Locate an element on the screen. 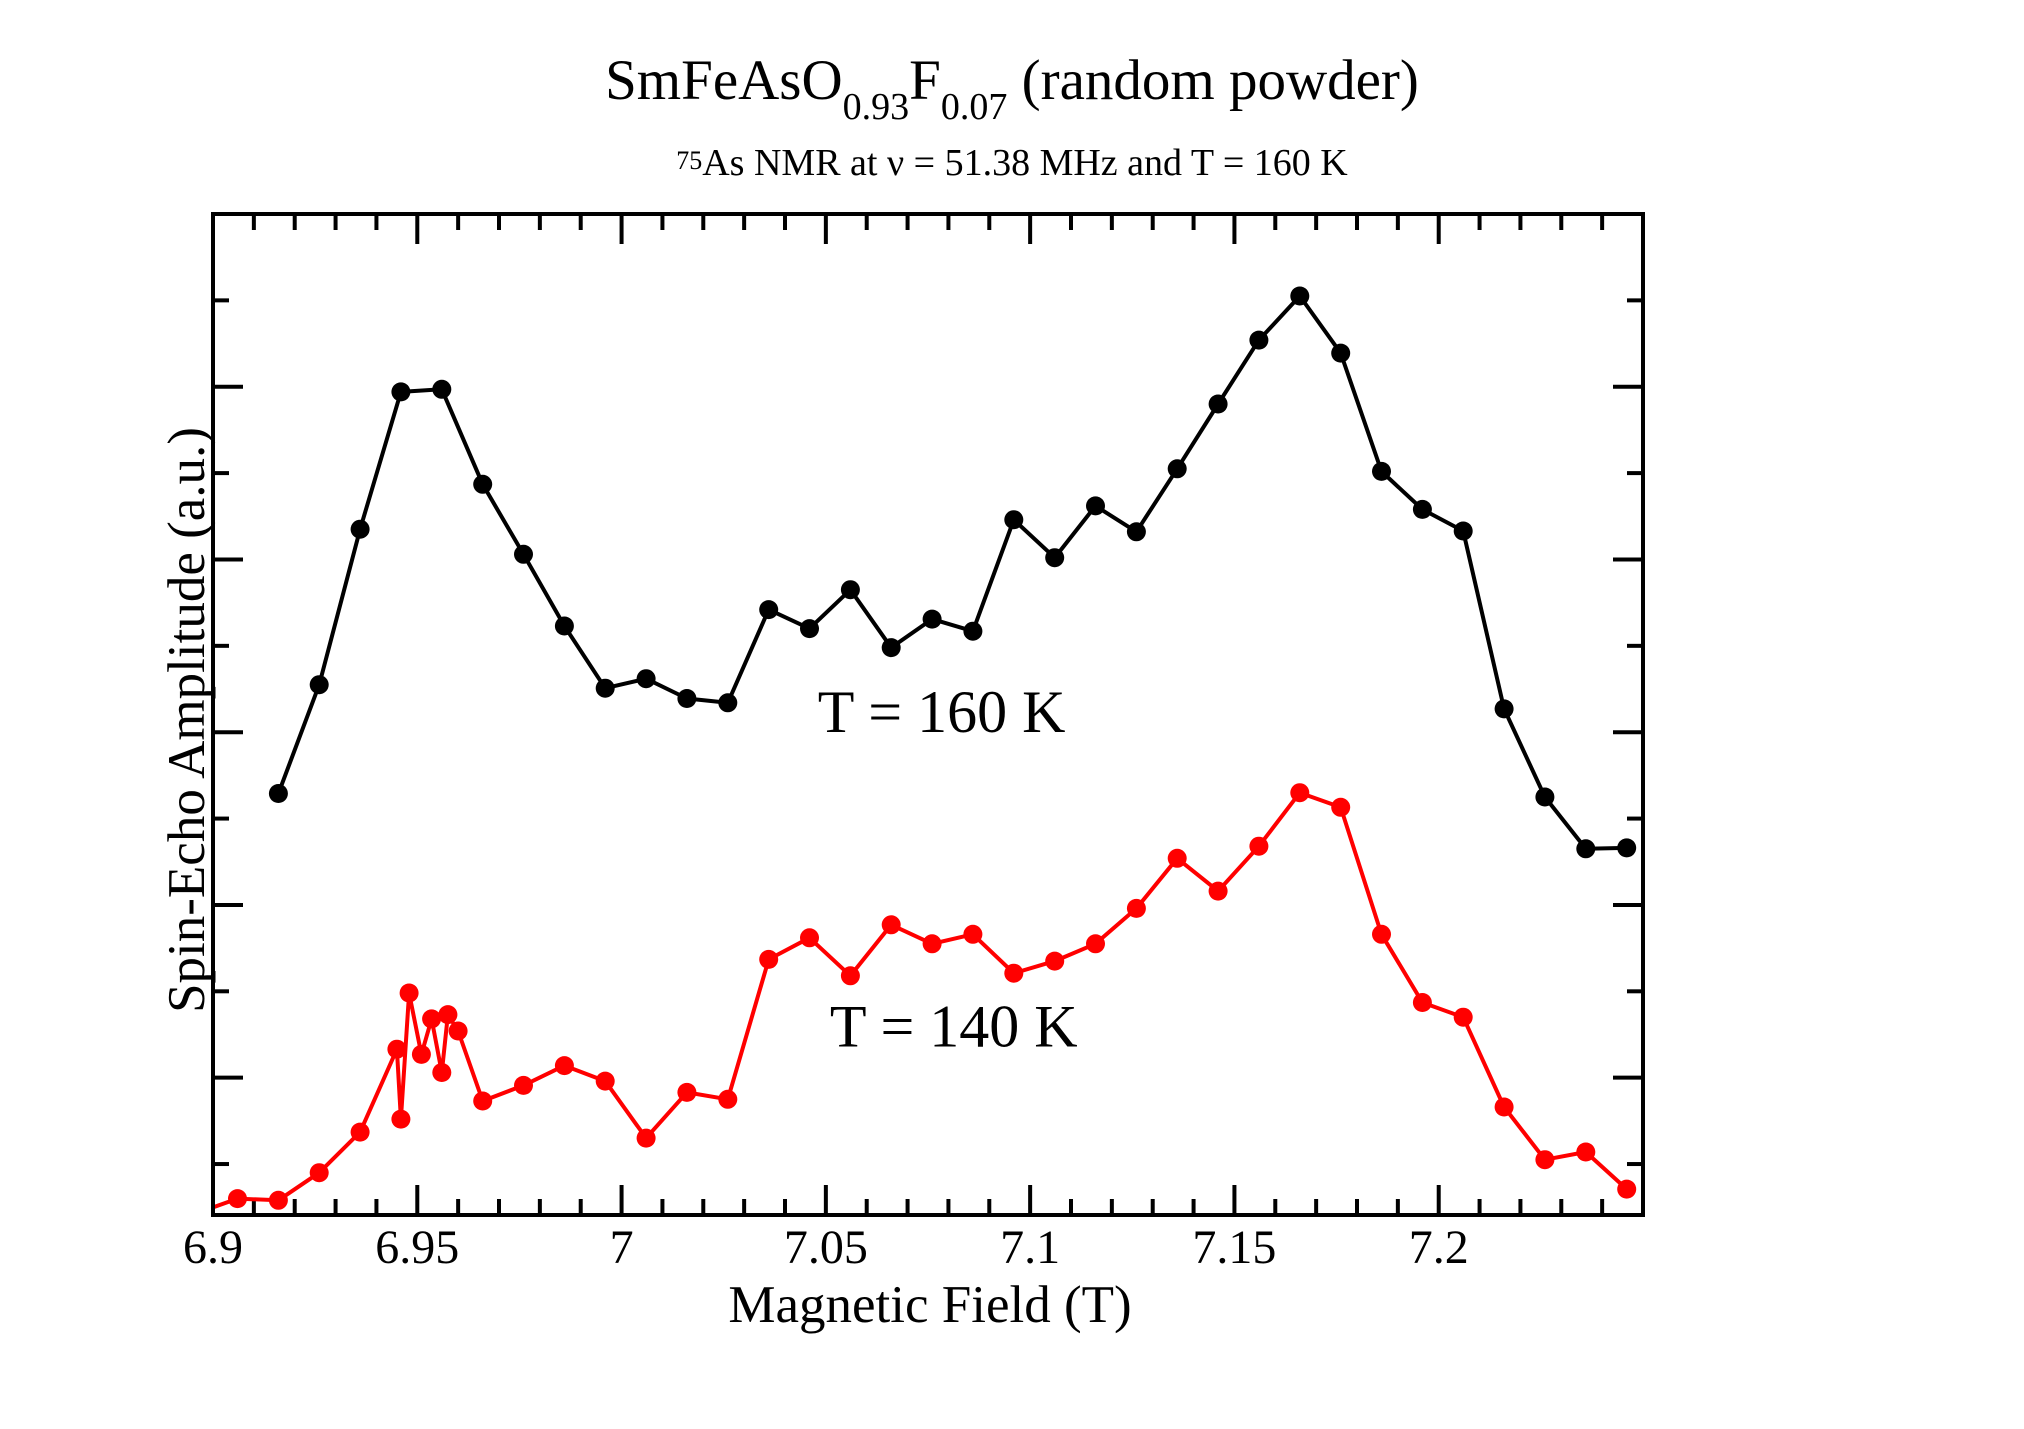 This screenshot has height=1429, width=2024. x-tick-label: 7.1 is located at coordinates (1030, 1247).